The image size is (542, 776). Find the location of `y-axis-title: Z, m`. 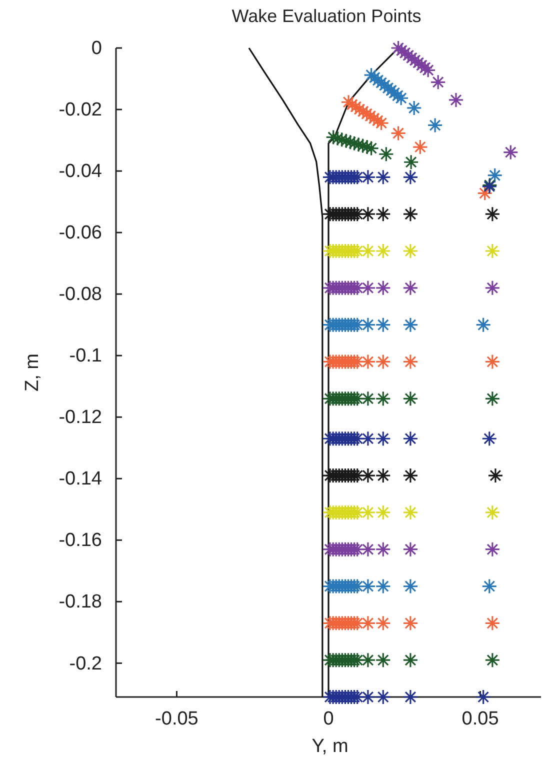

y-axis-title: Z, m is located at coordinates (32, 373).